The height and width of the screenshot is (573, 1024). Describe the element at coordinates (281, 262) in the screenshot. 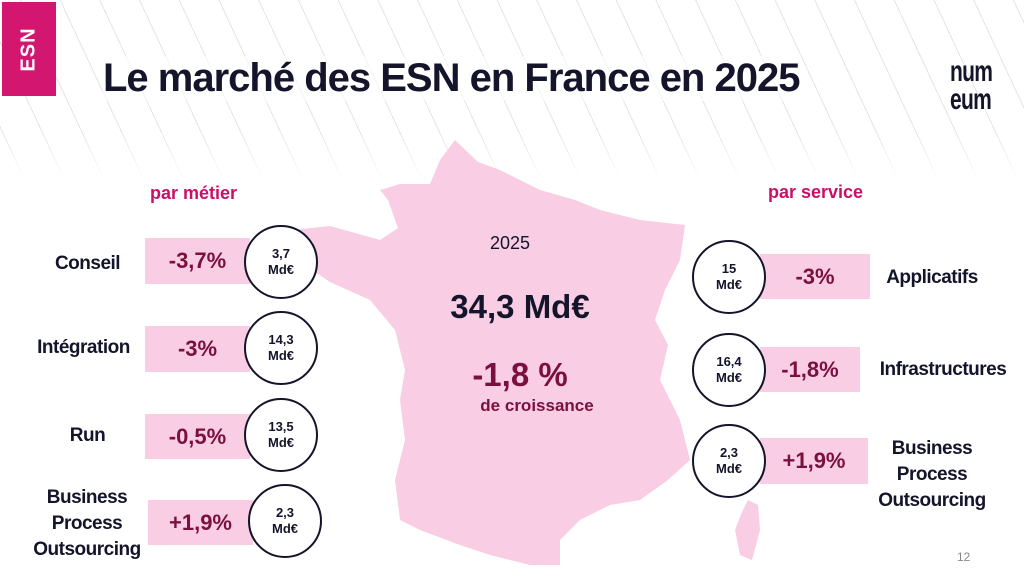

I see `metier-value-circle: 3,7 Md€` at that location.